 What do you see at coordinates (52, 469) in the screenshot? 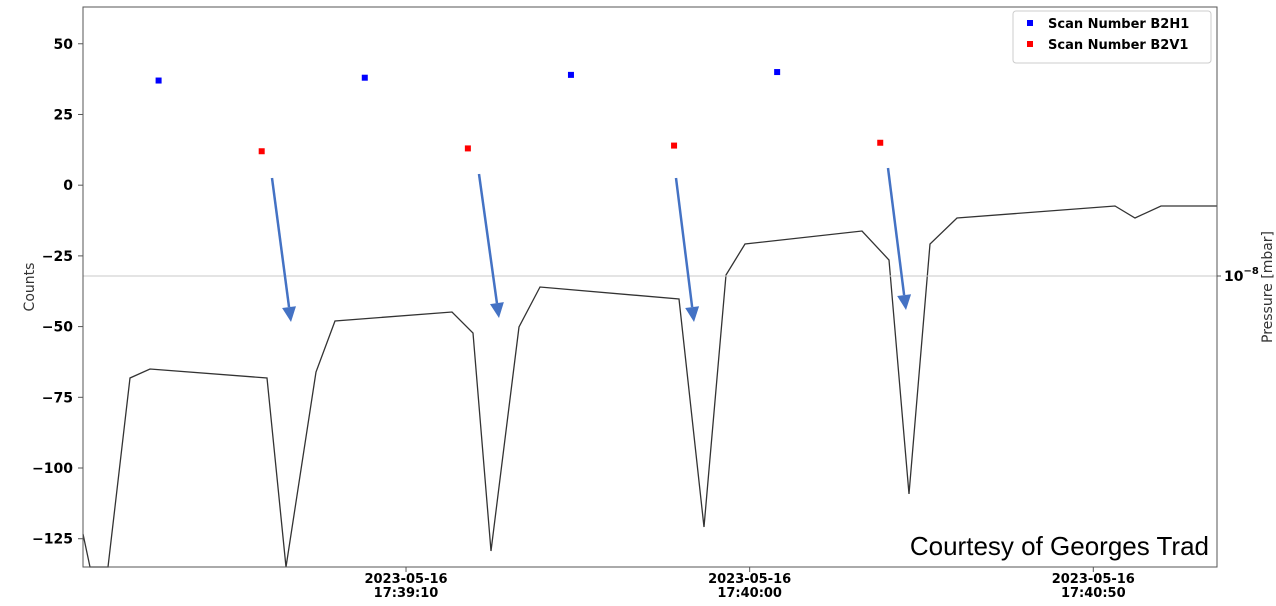
I see `y-tick-label: −100` at bounding box center [52, 469].